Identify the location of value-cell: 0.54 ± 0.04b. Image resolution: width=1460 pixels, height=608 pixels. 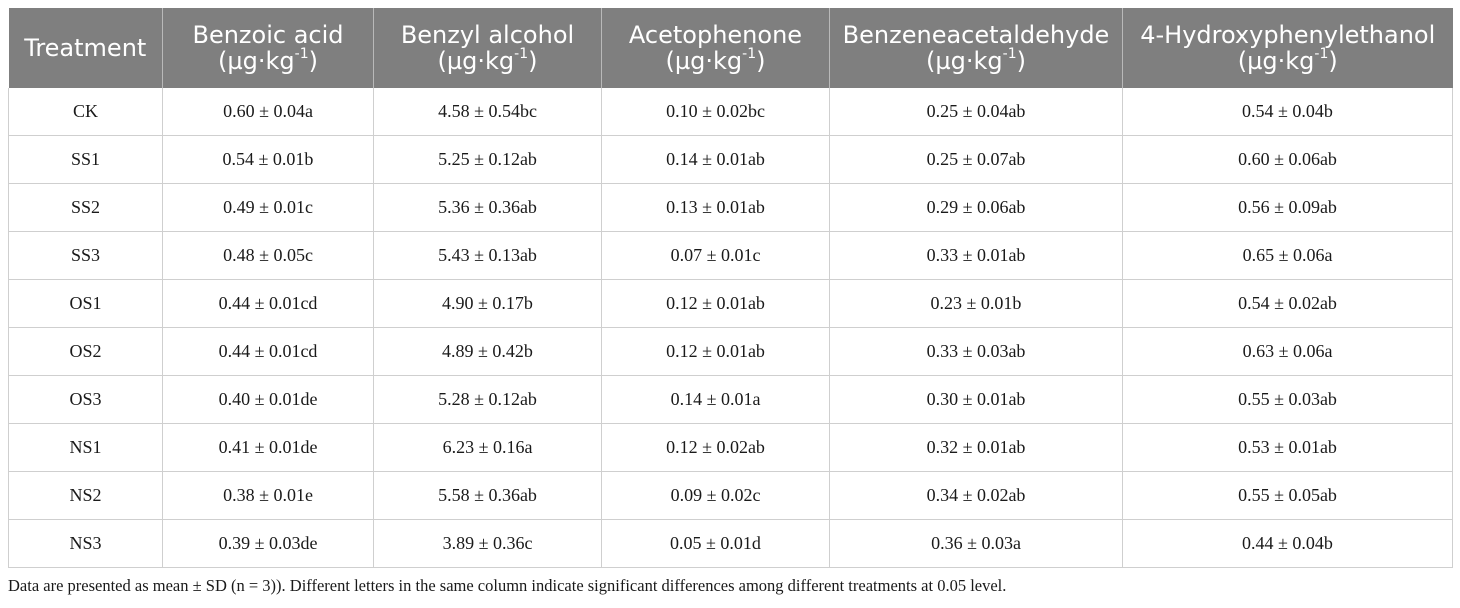
(1287, 112).